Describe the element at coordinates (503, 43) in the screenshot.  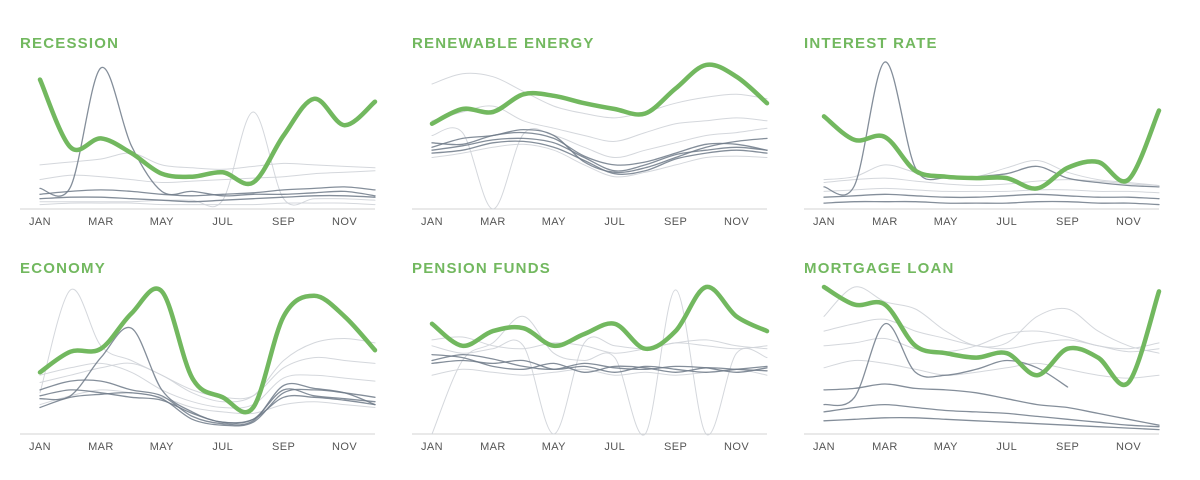
I see `chart-title: RENEWABLE ENERGY` at that location.